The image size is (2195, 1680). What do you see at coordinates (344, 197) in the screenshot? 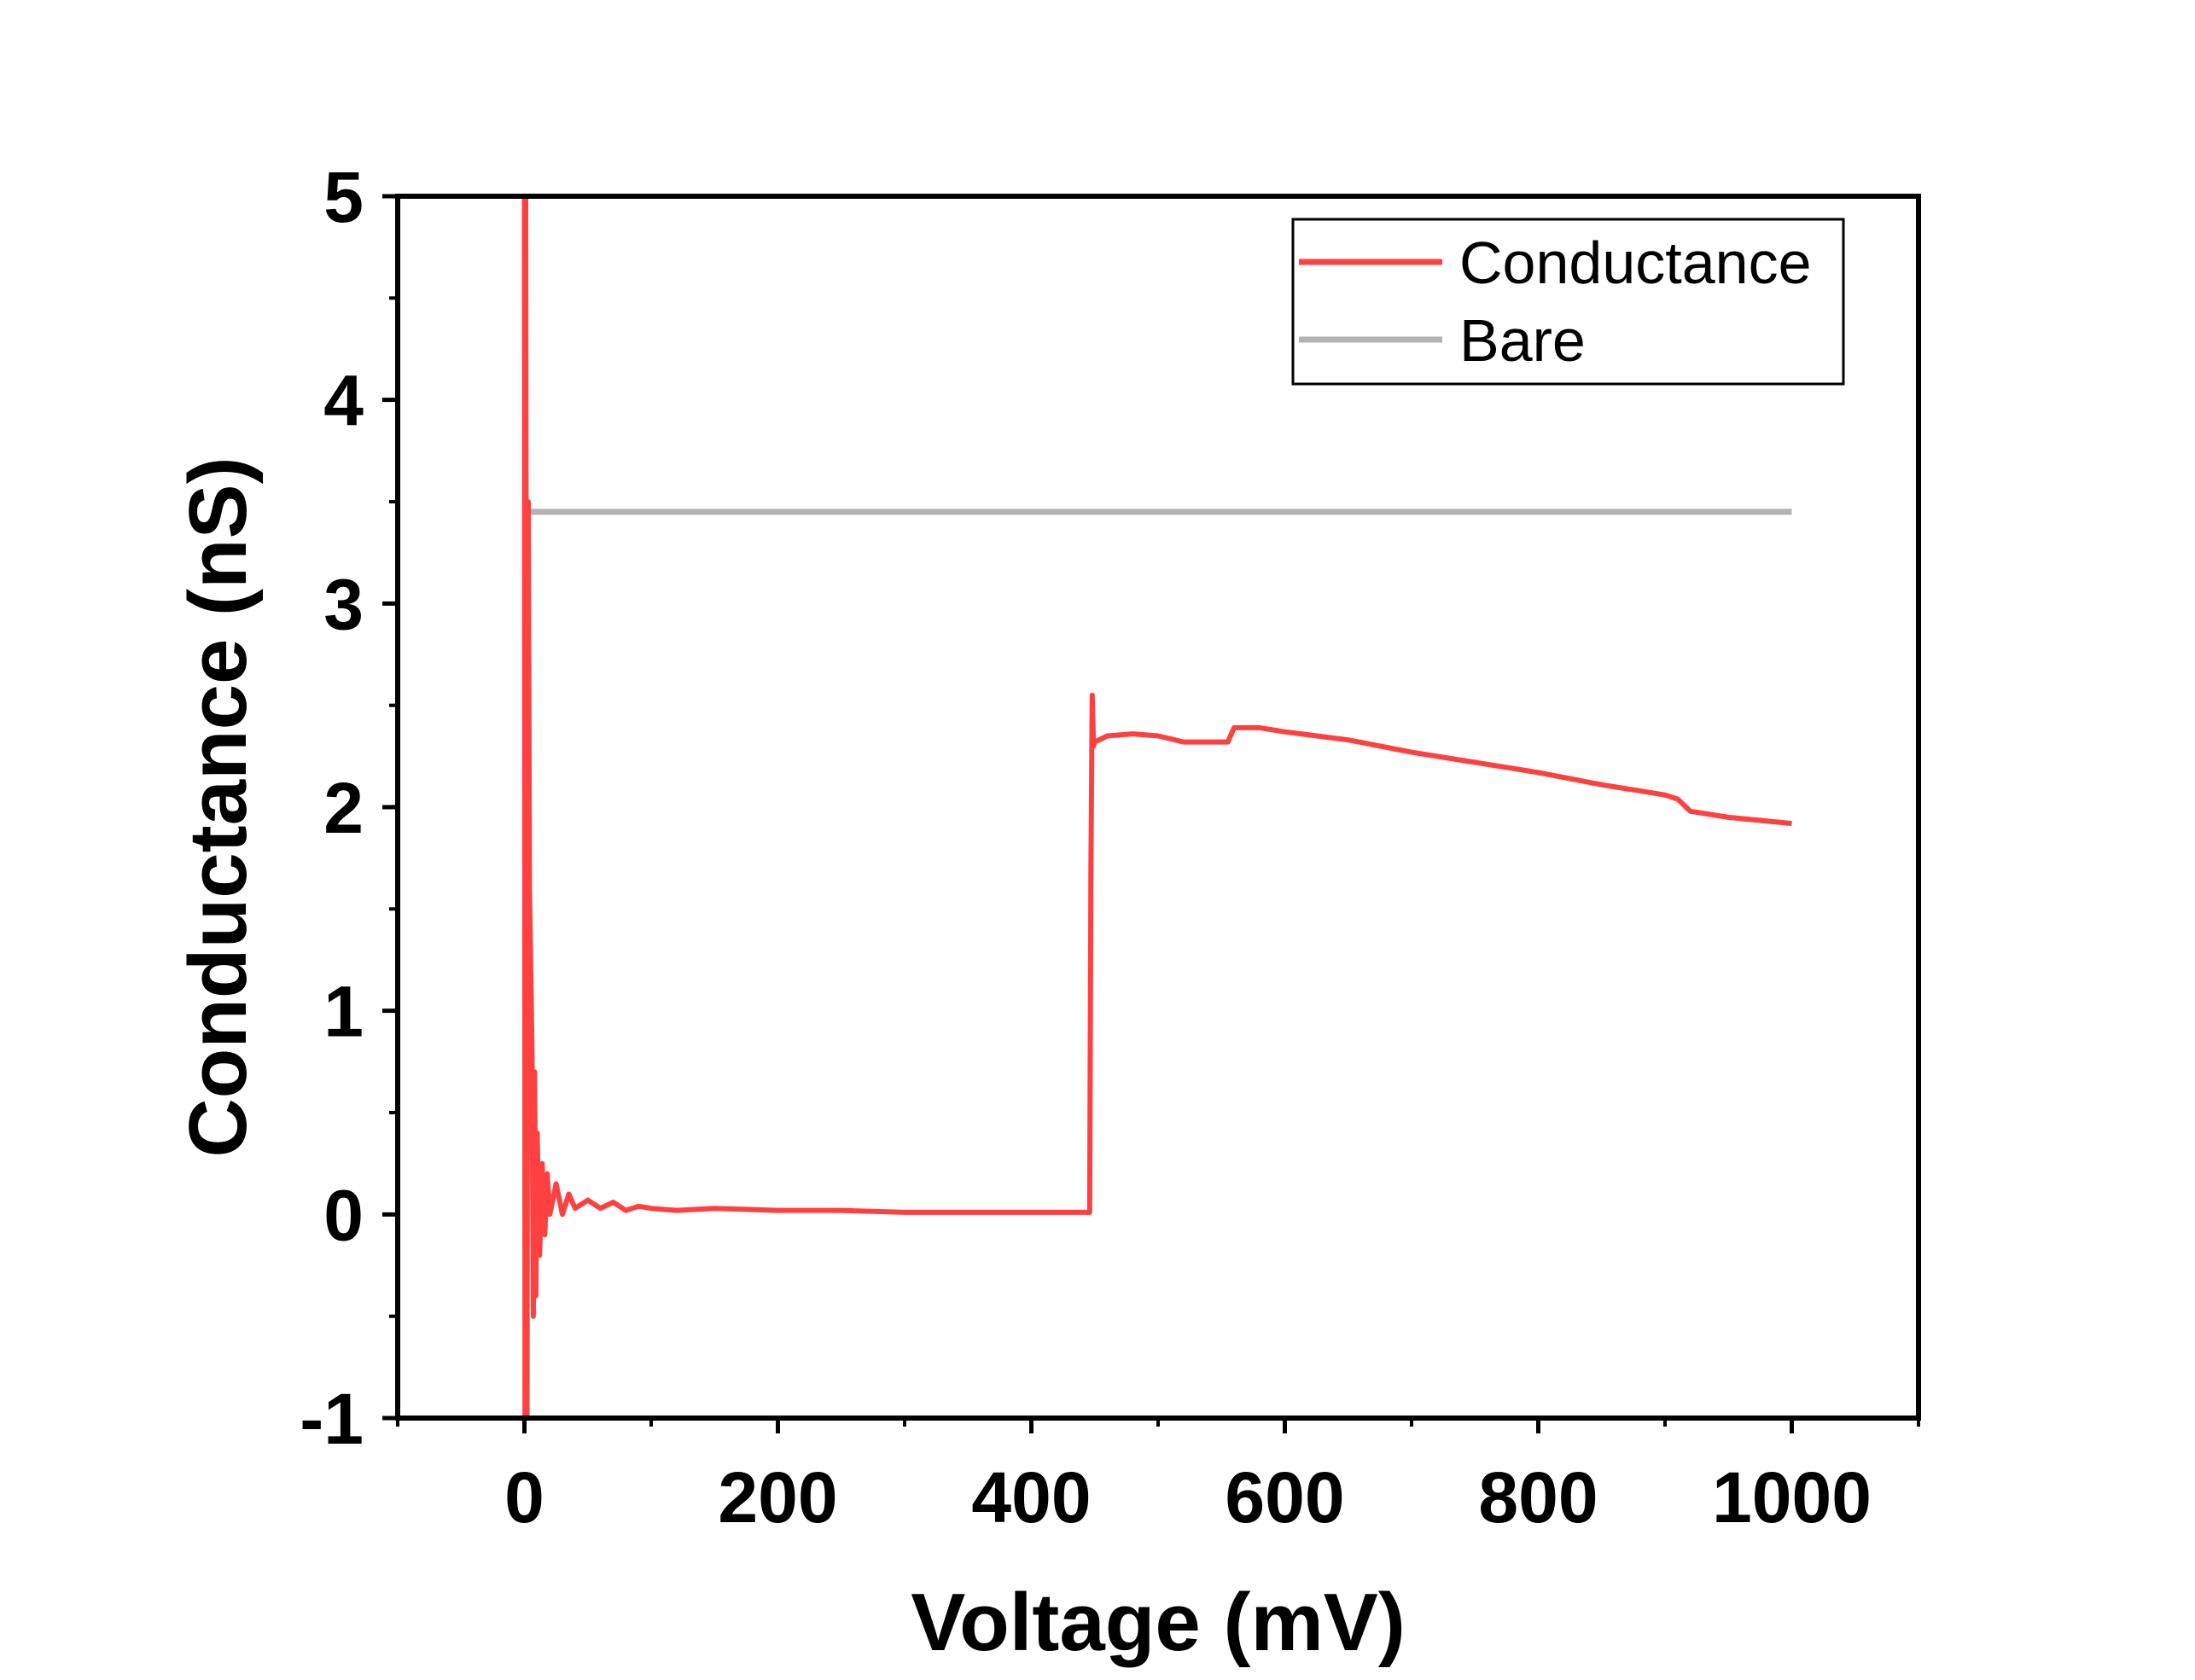
I see `y-tick-label: 5` at bounding box center [344, 197].